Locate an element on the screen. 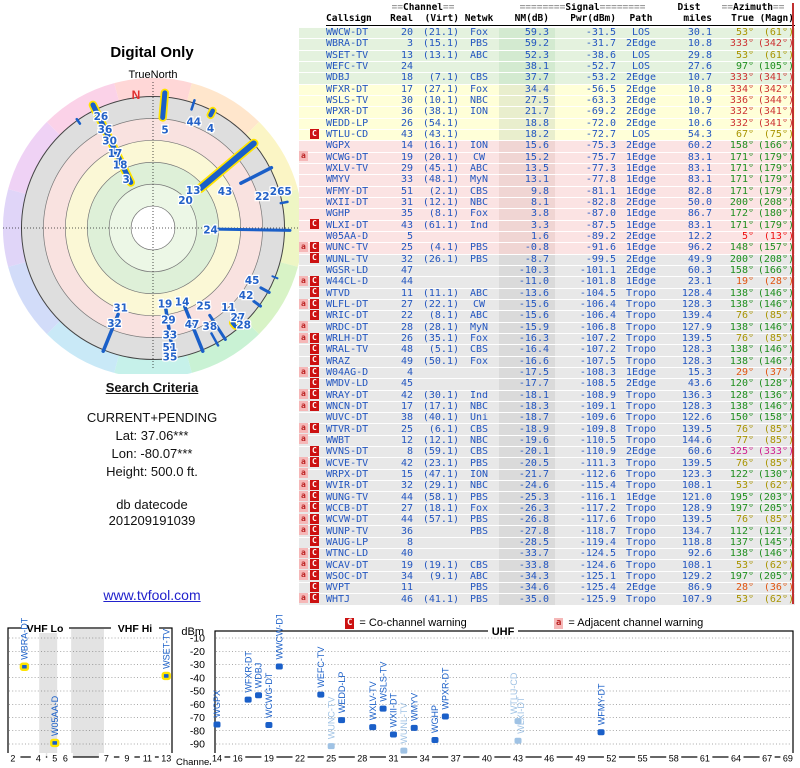 The height and width of the screenshot is (768, 800). network-cell: ABC is located at coordinates (479, 293).